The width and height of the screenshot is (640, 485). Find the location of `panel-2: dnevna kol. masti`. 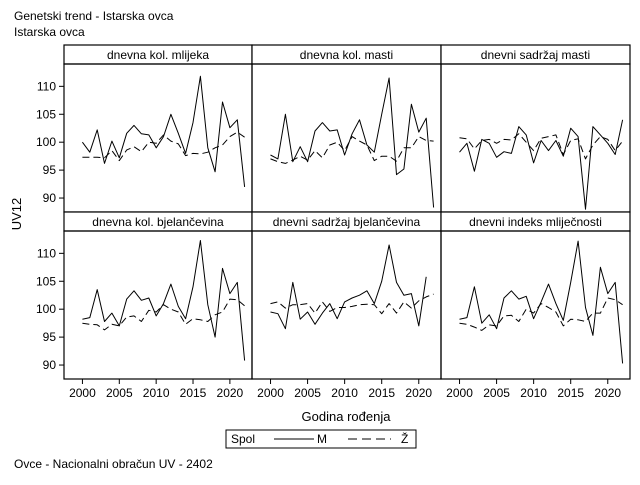

panel-2: dnevna kol. masti is located at coordinates (346, 128).